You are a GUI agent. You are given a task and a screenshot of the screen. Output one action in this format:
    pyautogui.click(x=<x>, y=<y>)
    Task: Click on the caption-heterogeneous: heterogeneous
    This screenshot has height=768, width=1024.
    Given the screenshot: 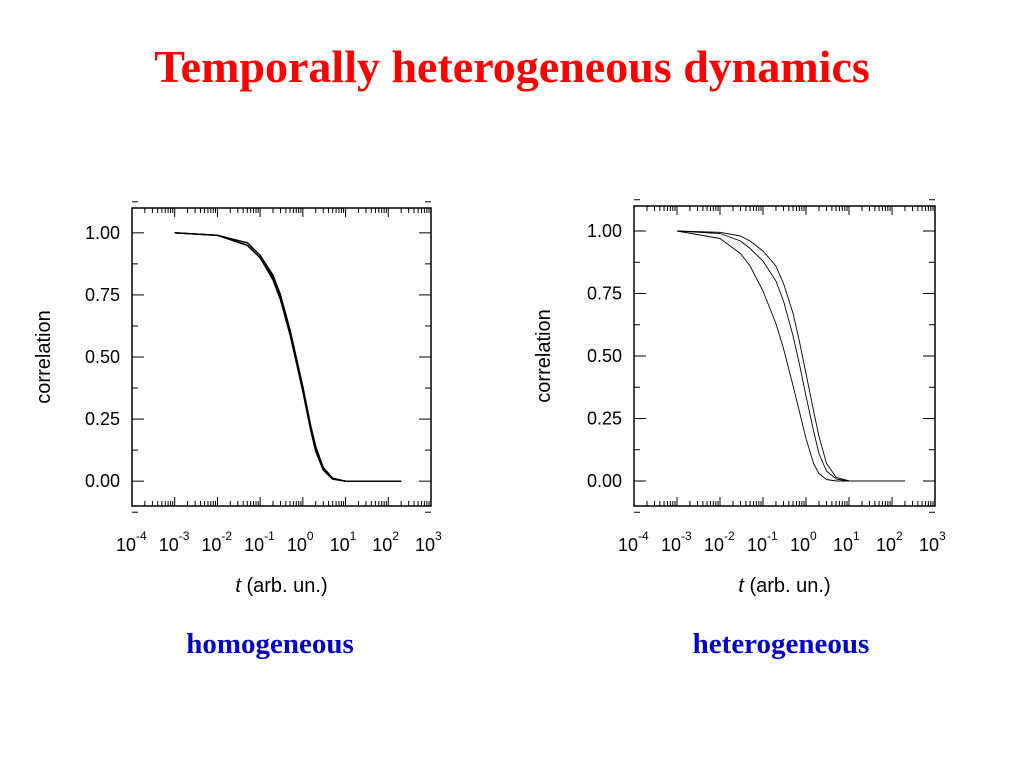 What is the action you would take?
    pyautogui.click(x=781, y=644)
    